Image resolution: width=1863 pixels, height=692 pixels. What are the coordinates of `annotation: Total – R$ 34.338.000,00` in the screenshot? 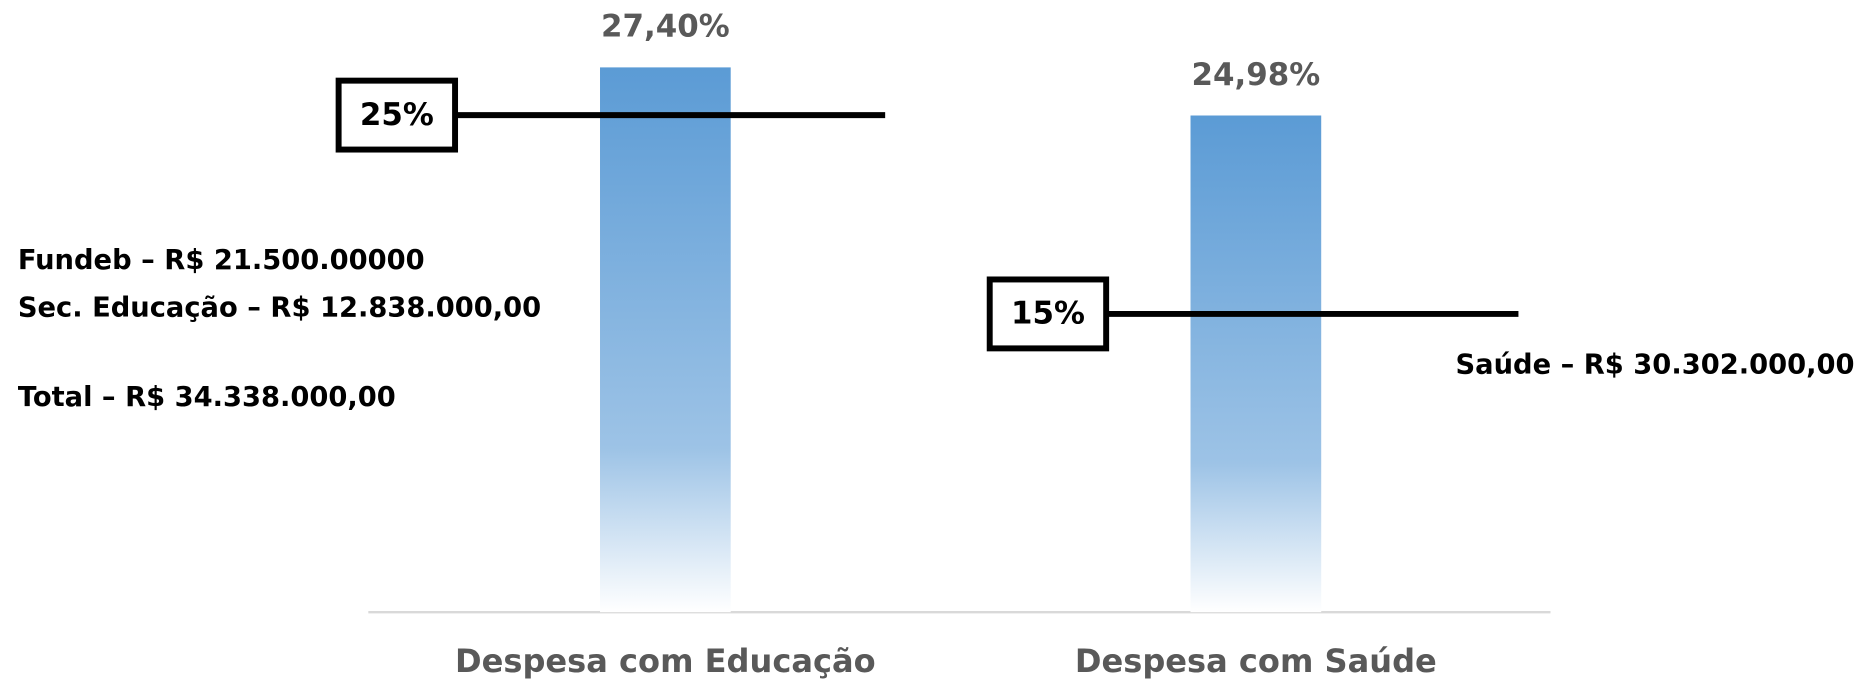 It's located at (207, 397).